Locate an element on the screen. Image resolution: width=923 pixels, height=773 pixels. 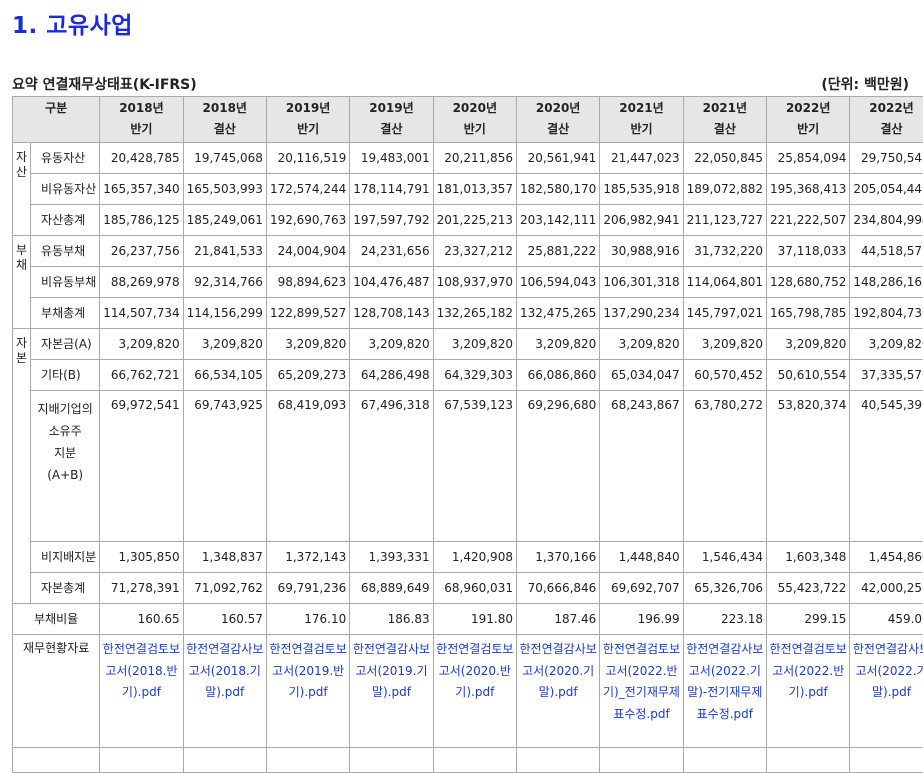
table-cell: 68,960,031 is located at coordinates (474, 588).